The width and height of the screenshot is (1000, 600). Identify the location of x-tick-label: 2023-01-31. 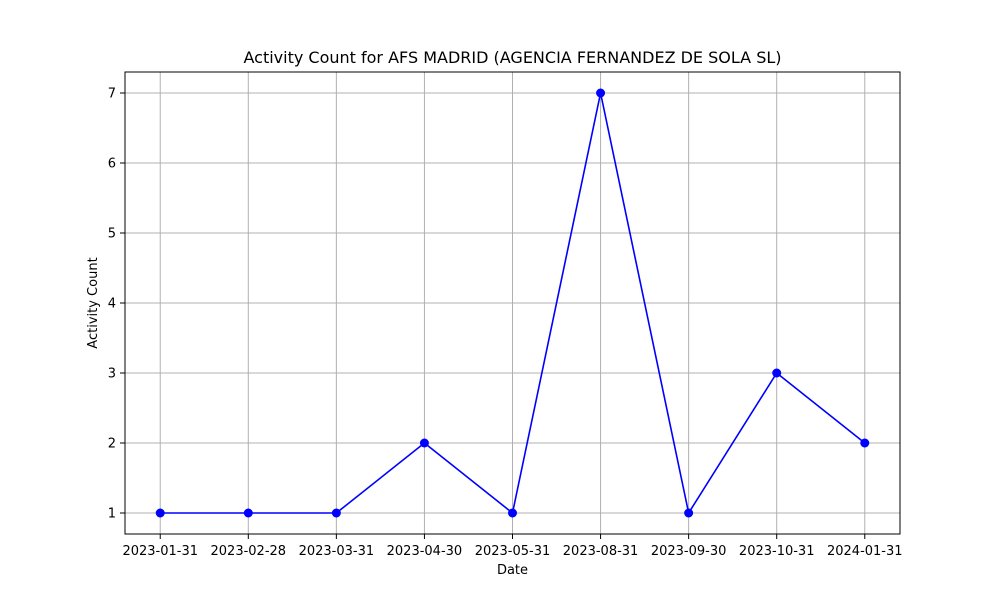
(160, 551).